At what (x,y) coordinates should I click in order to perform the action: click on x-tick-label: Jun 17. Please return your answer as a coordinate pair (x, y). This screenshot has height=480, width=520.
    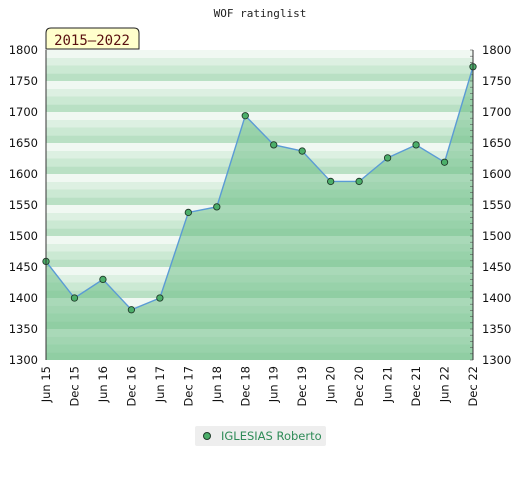
    Looking at the image, I should click on (160, 384).